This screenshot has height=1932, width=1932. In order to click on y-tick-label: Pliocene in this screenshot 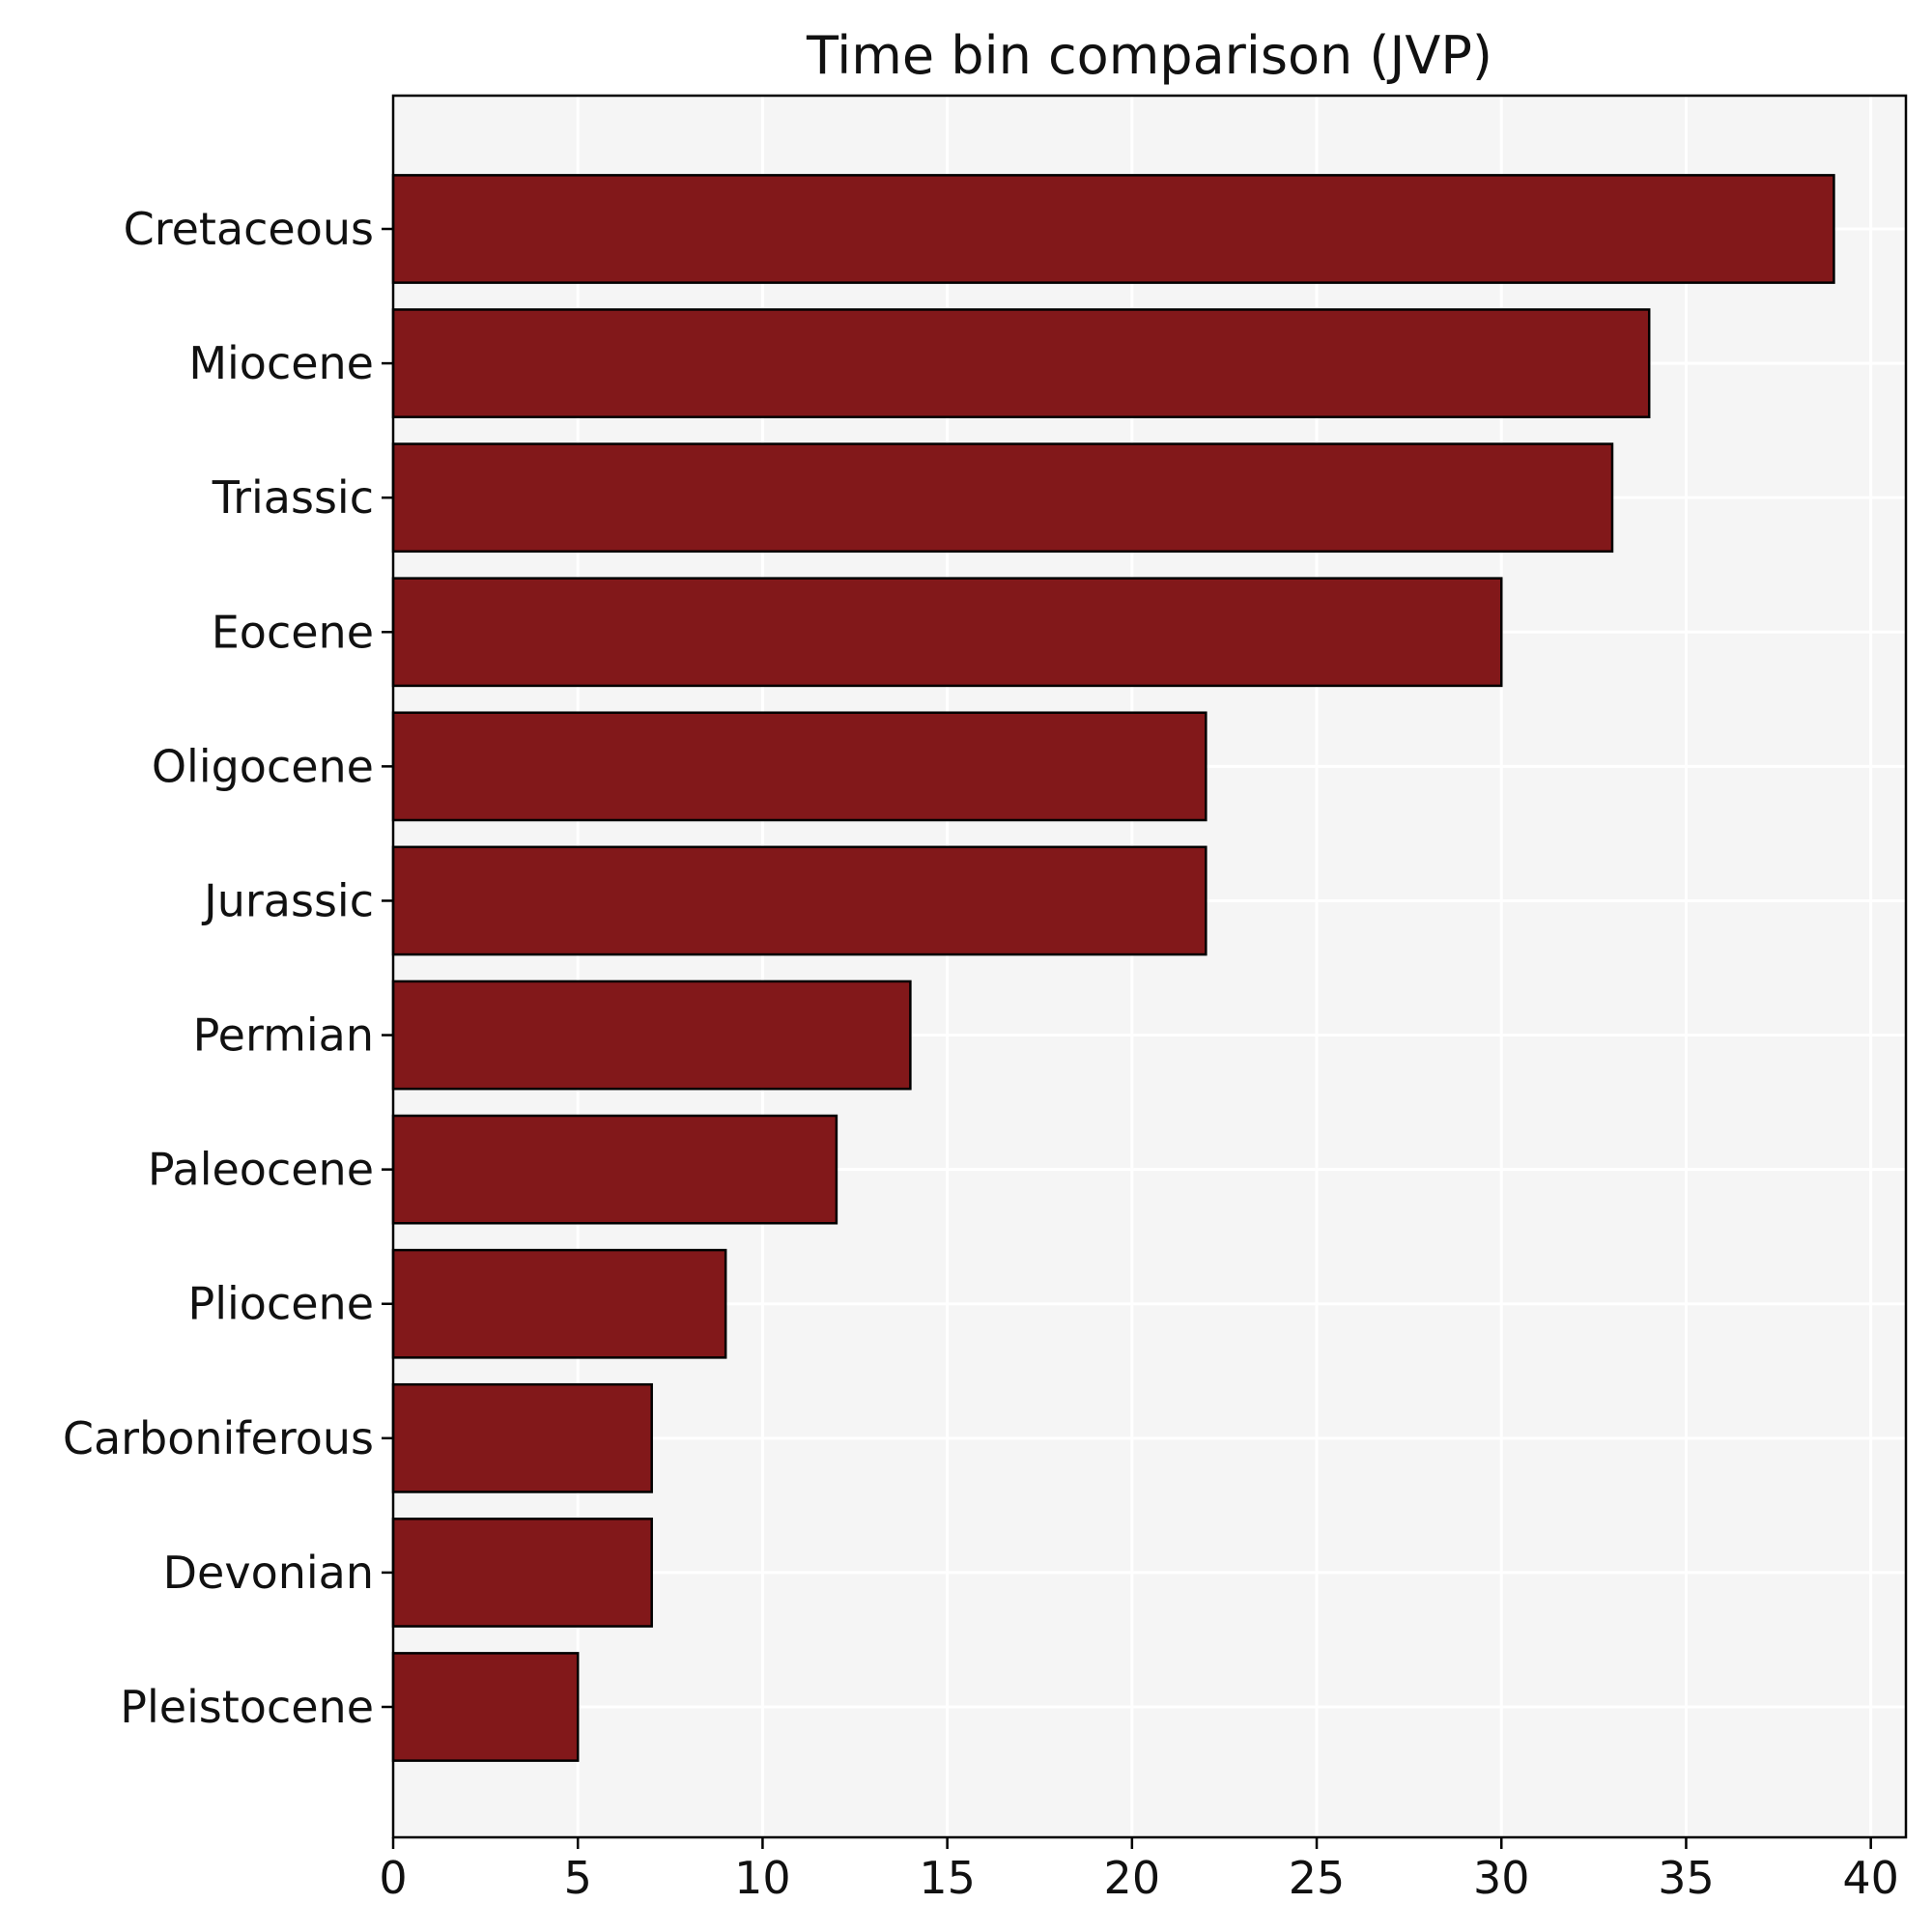, I will do `click(281, 1304)`.